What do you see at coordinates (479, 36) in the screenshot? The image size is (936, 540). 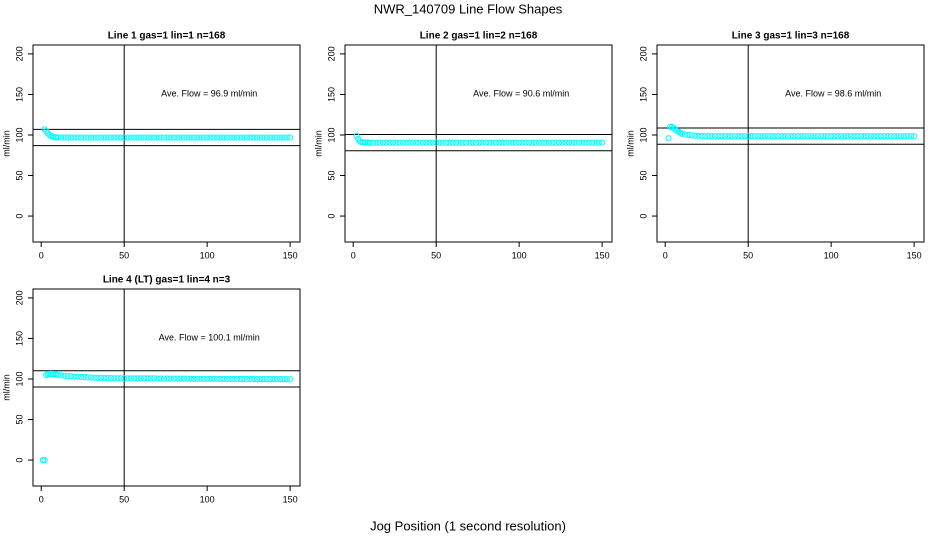 I see `panel-title: Line 2 gas=1 lin=2 n=168` at bounding box center [479, 36].